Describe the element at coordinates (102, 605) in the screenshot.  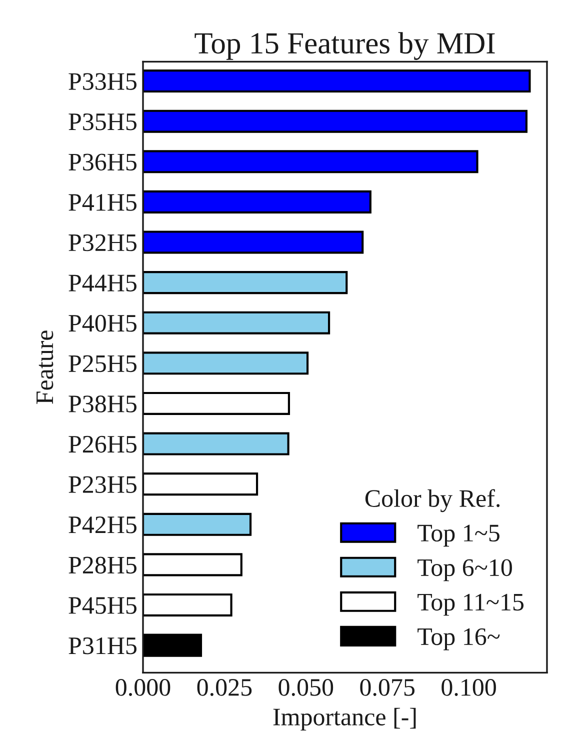
I see `y-tick-label: P45H5` at that location.